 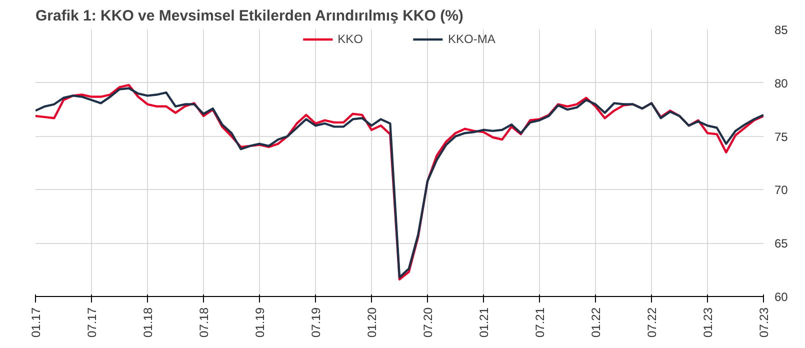 What do you see at coordinates (92, 322) in the screenshot?
I see `x-tick-label: 07.17` at bounding box center [92, 322].